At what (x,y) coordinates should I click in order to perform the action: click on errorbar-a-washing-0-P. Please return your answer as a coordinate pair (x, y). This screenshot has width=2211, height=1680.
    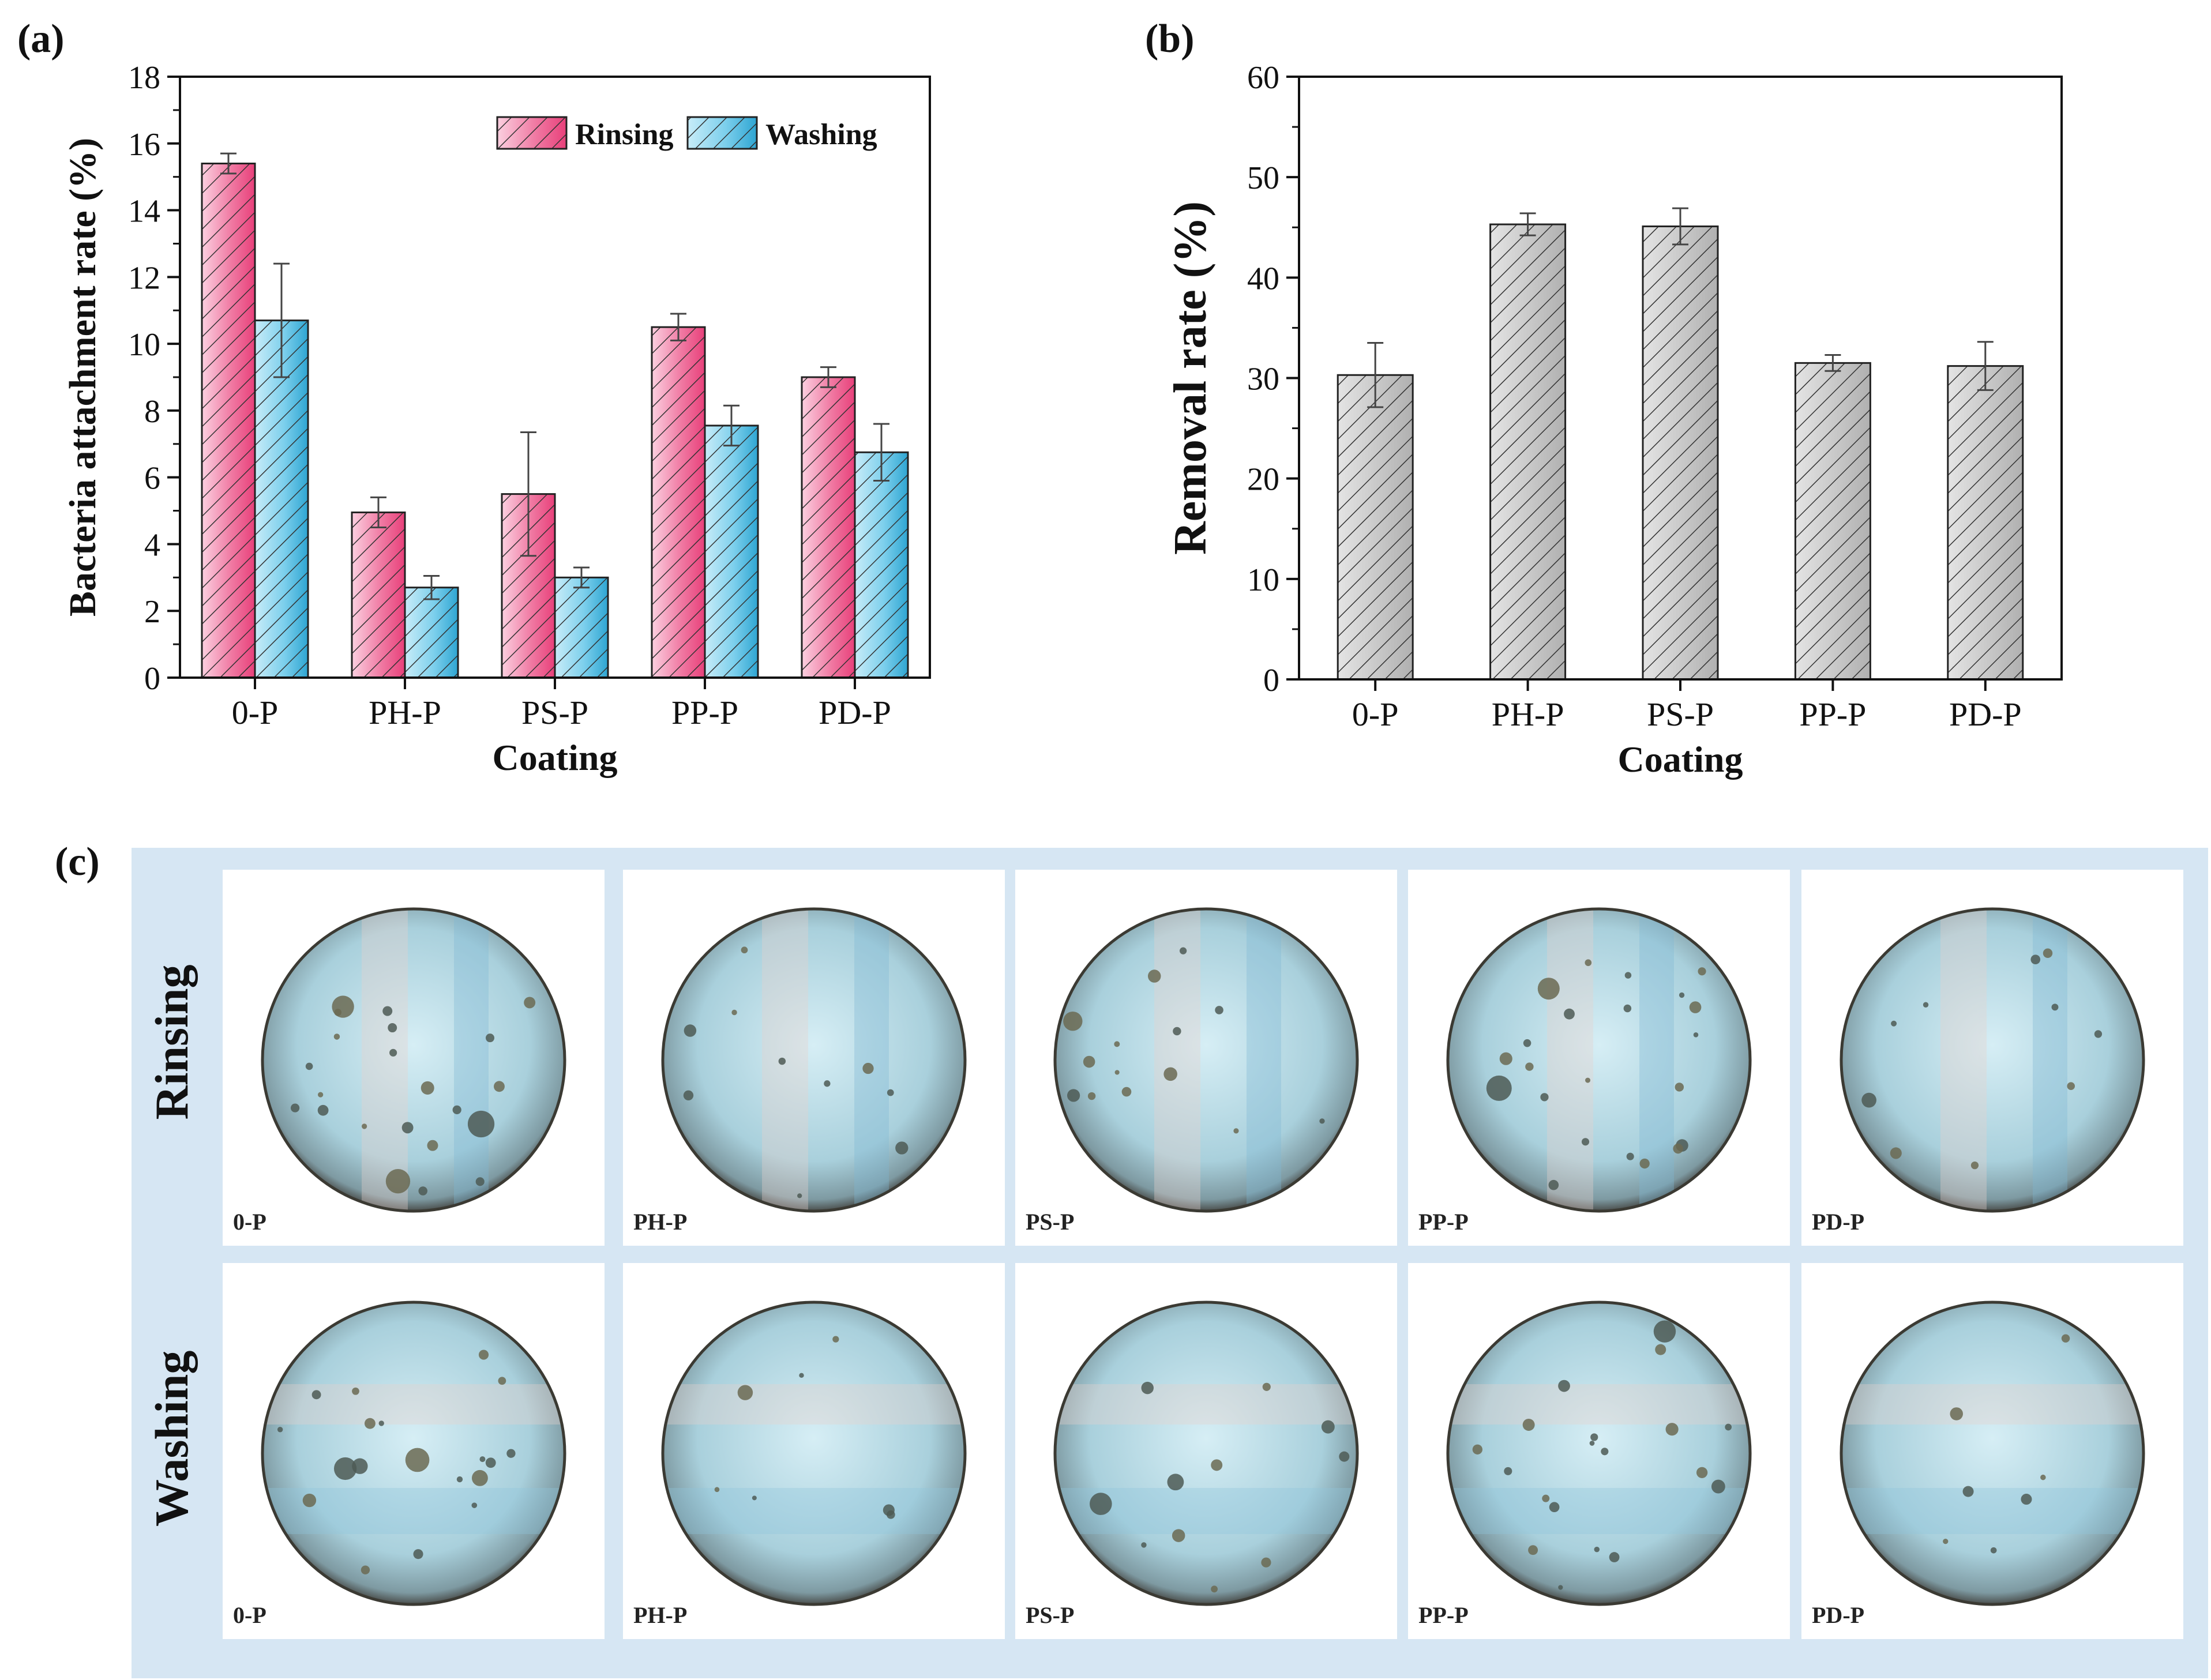
    Looking at the image, I should click on (281, 320).